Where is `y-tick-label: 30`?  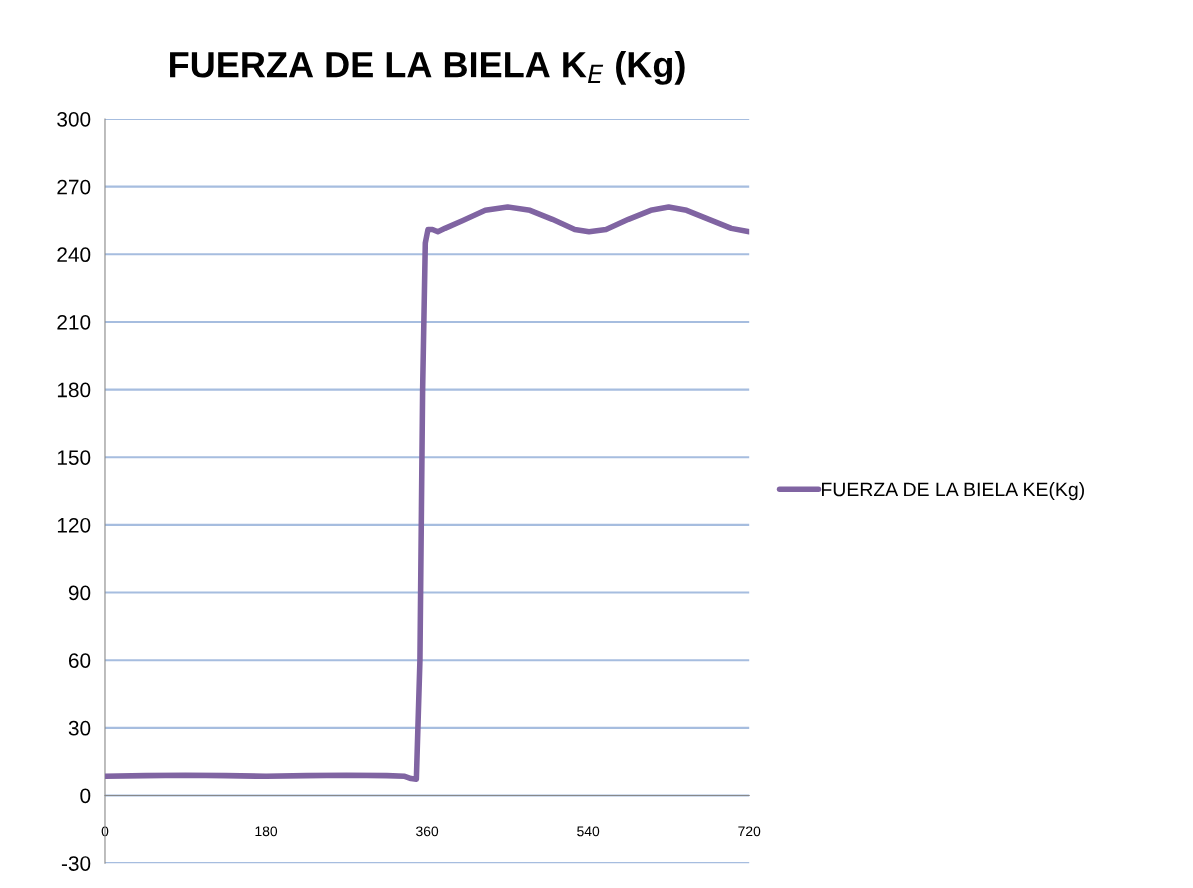 y-tick-label: 30 is located at coordinates (79, 728).